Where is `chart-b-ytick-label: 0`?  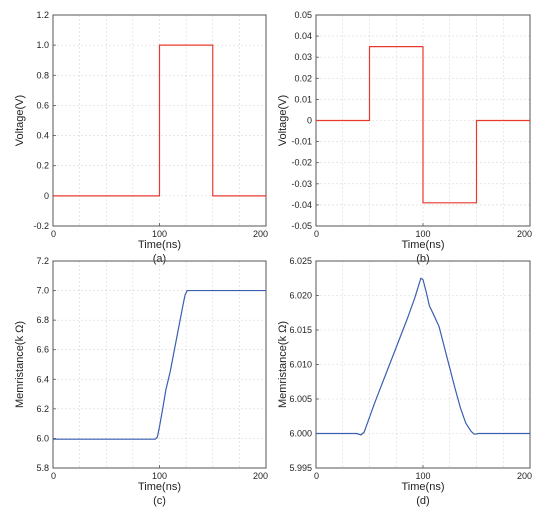
chart-b-ytick-label: 0 is located at coordinates (309, 121).